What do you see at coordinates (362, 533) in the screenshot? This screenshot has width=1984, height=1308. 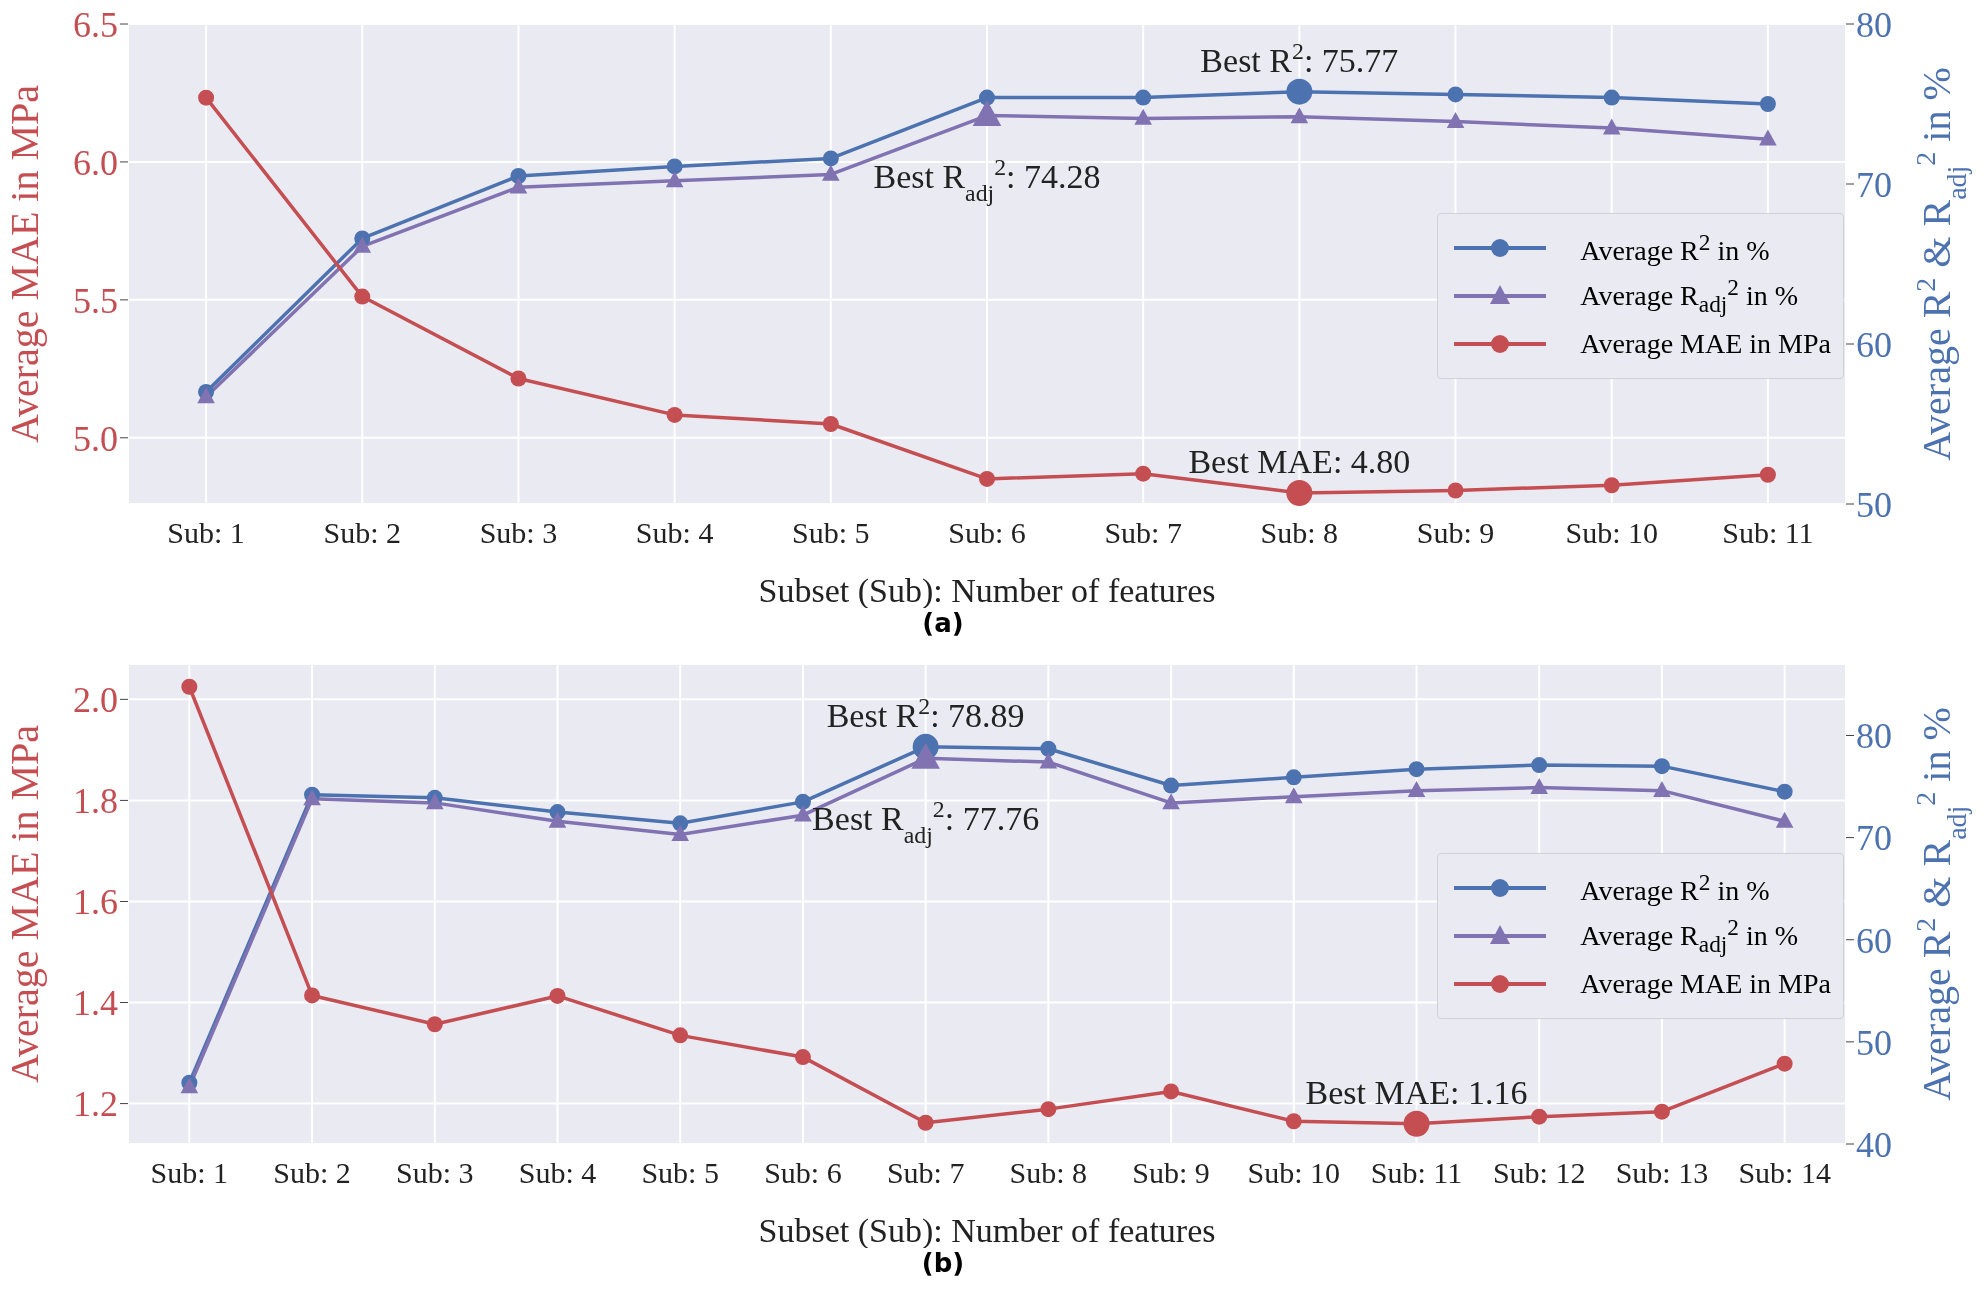 I see `x-tick-label: Sub: 2` at bounding box center [362, 533].